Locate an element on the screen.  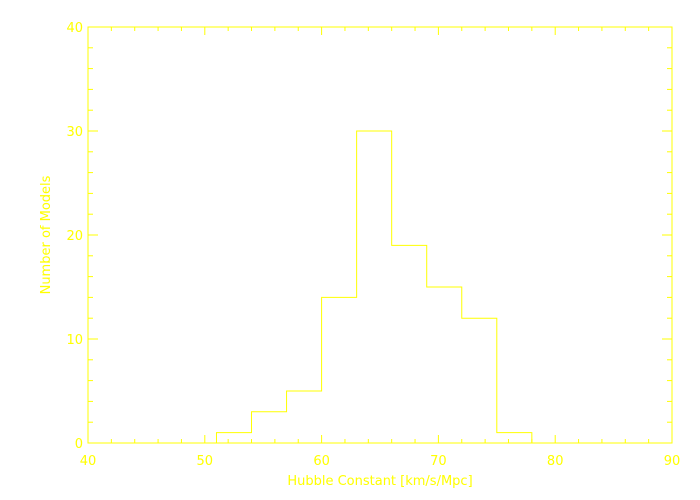
x-tick-label: 90 is located at coordinates (672, 461).